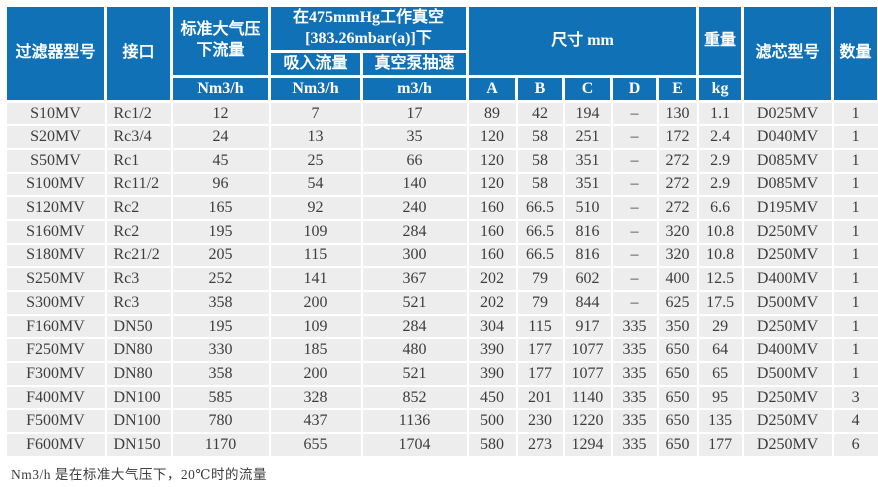 This screenshot has height=487, width=878. I want to click on table-cell: 320, so click(677, 231).